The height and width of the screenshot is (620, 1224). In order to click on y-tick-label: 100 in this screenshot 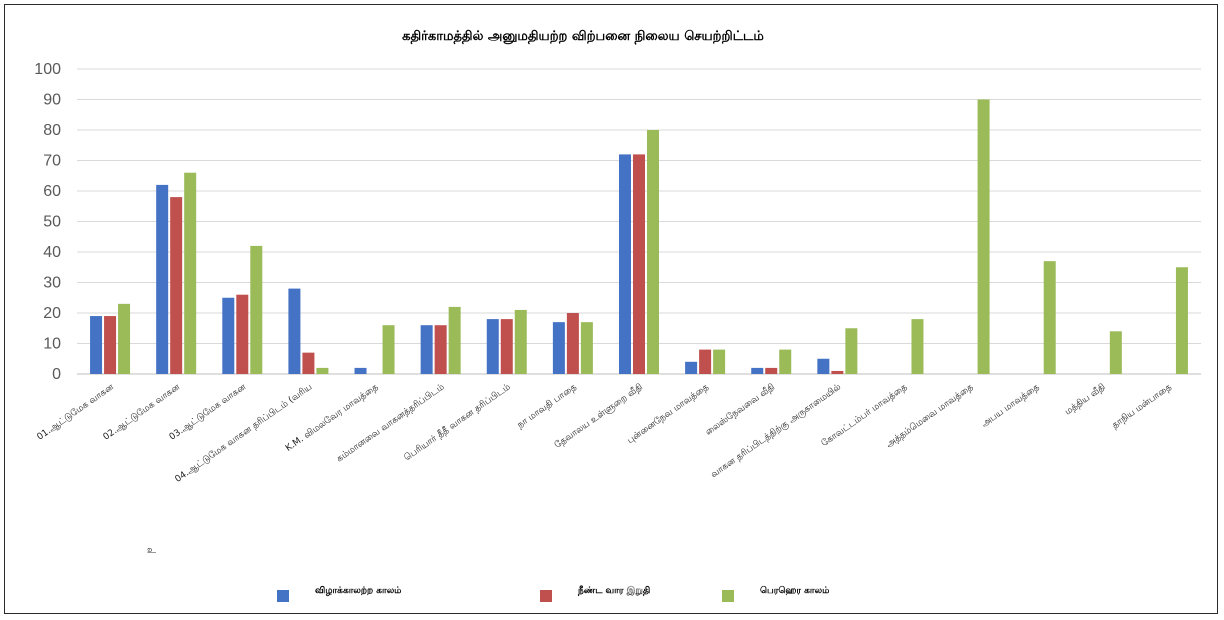, I will do `click(47, 69)`.